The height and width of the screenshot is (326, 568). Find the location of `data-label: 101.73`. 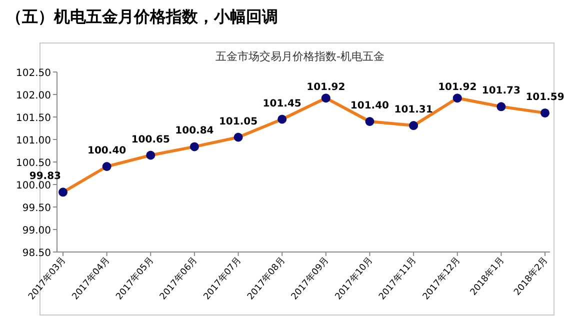

data-label: 101.73 is located at coordinates (501, 91).